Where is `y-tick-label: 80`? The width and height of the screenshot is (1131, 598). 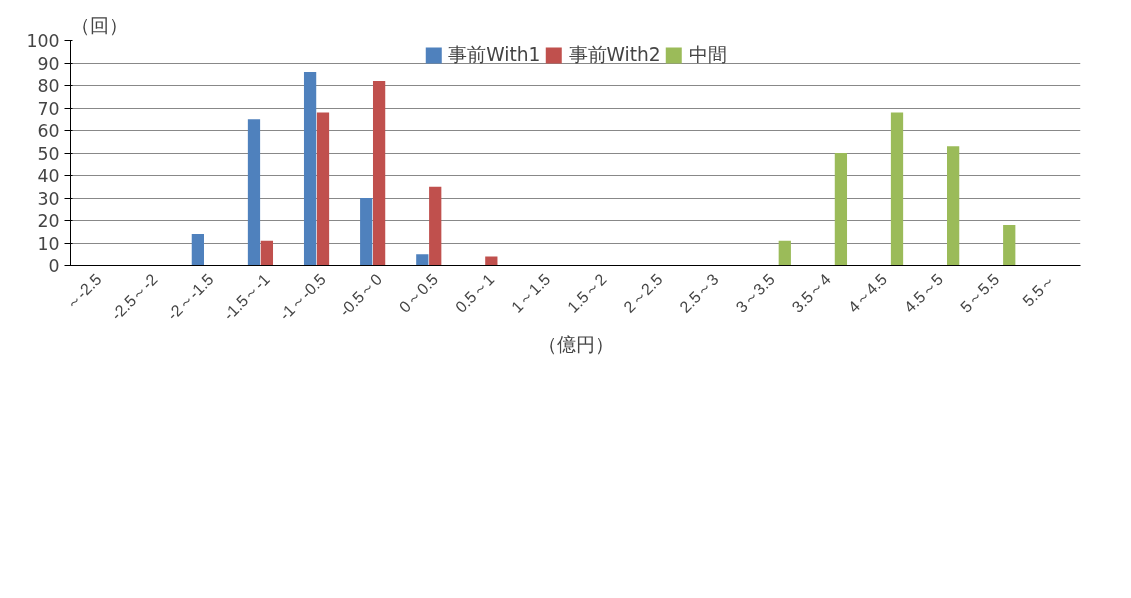
y-tick-label: 80 is located at coordinates (48, 86).